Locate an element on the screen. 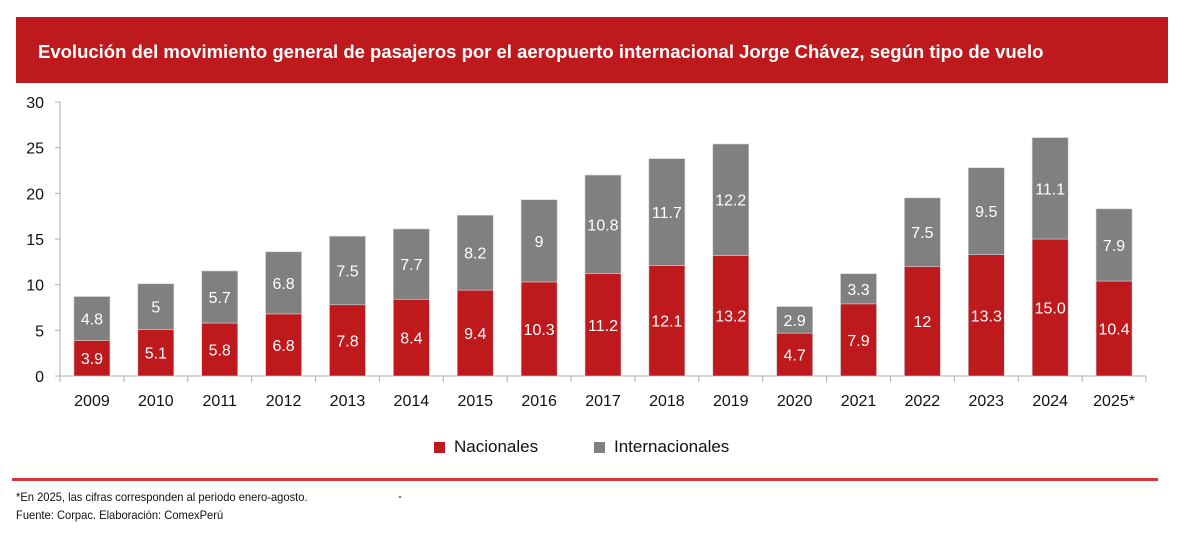 The image size is (1184, 539). x-tick-label: 2017 is located at coordinates (603, 401).